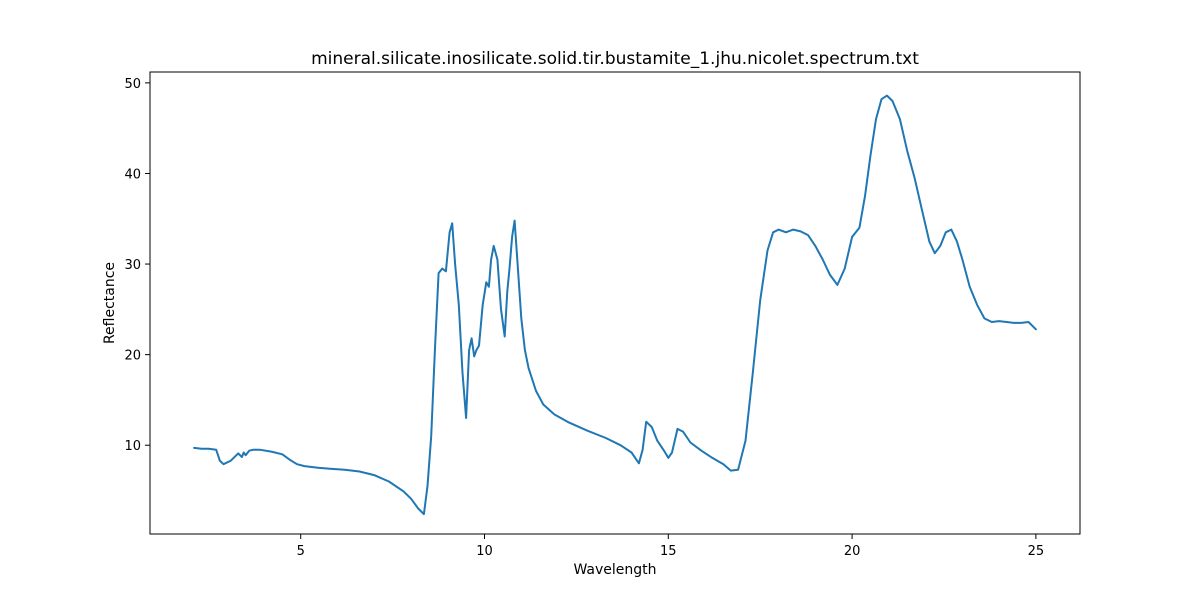  I want to click on y-tick-label: 30, so click(132, 265).